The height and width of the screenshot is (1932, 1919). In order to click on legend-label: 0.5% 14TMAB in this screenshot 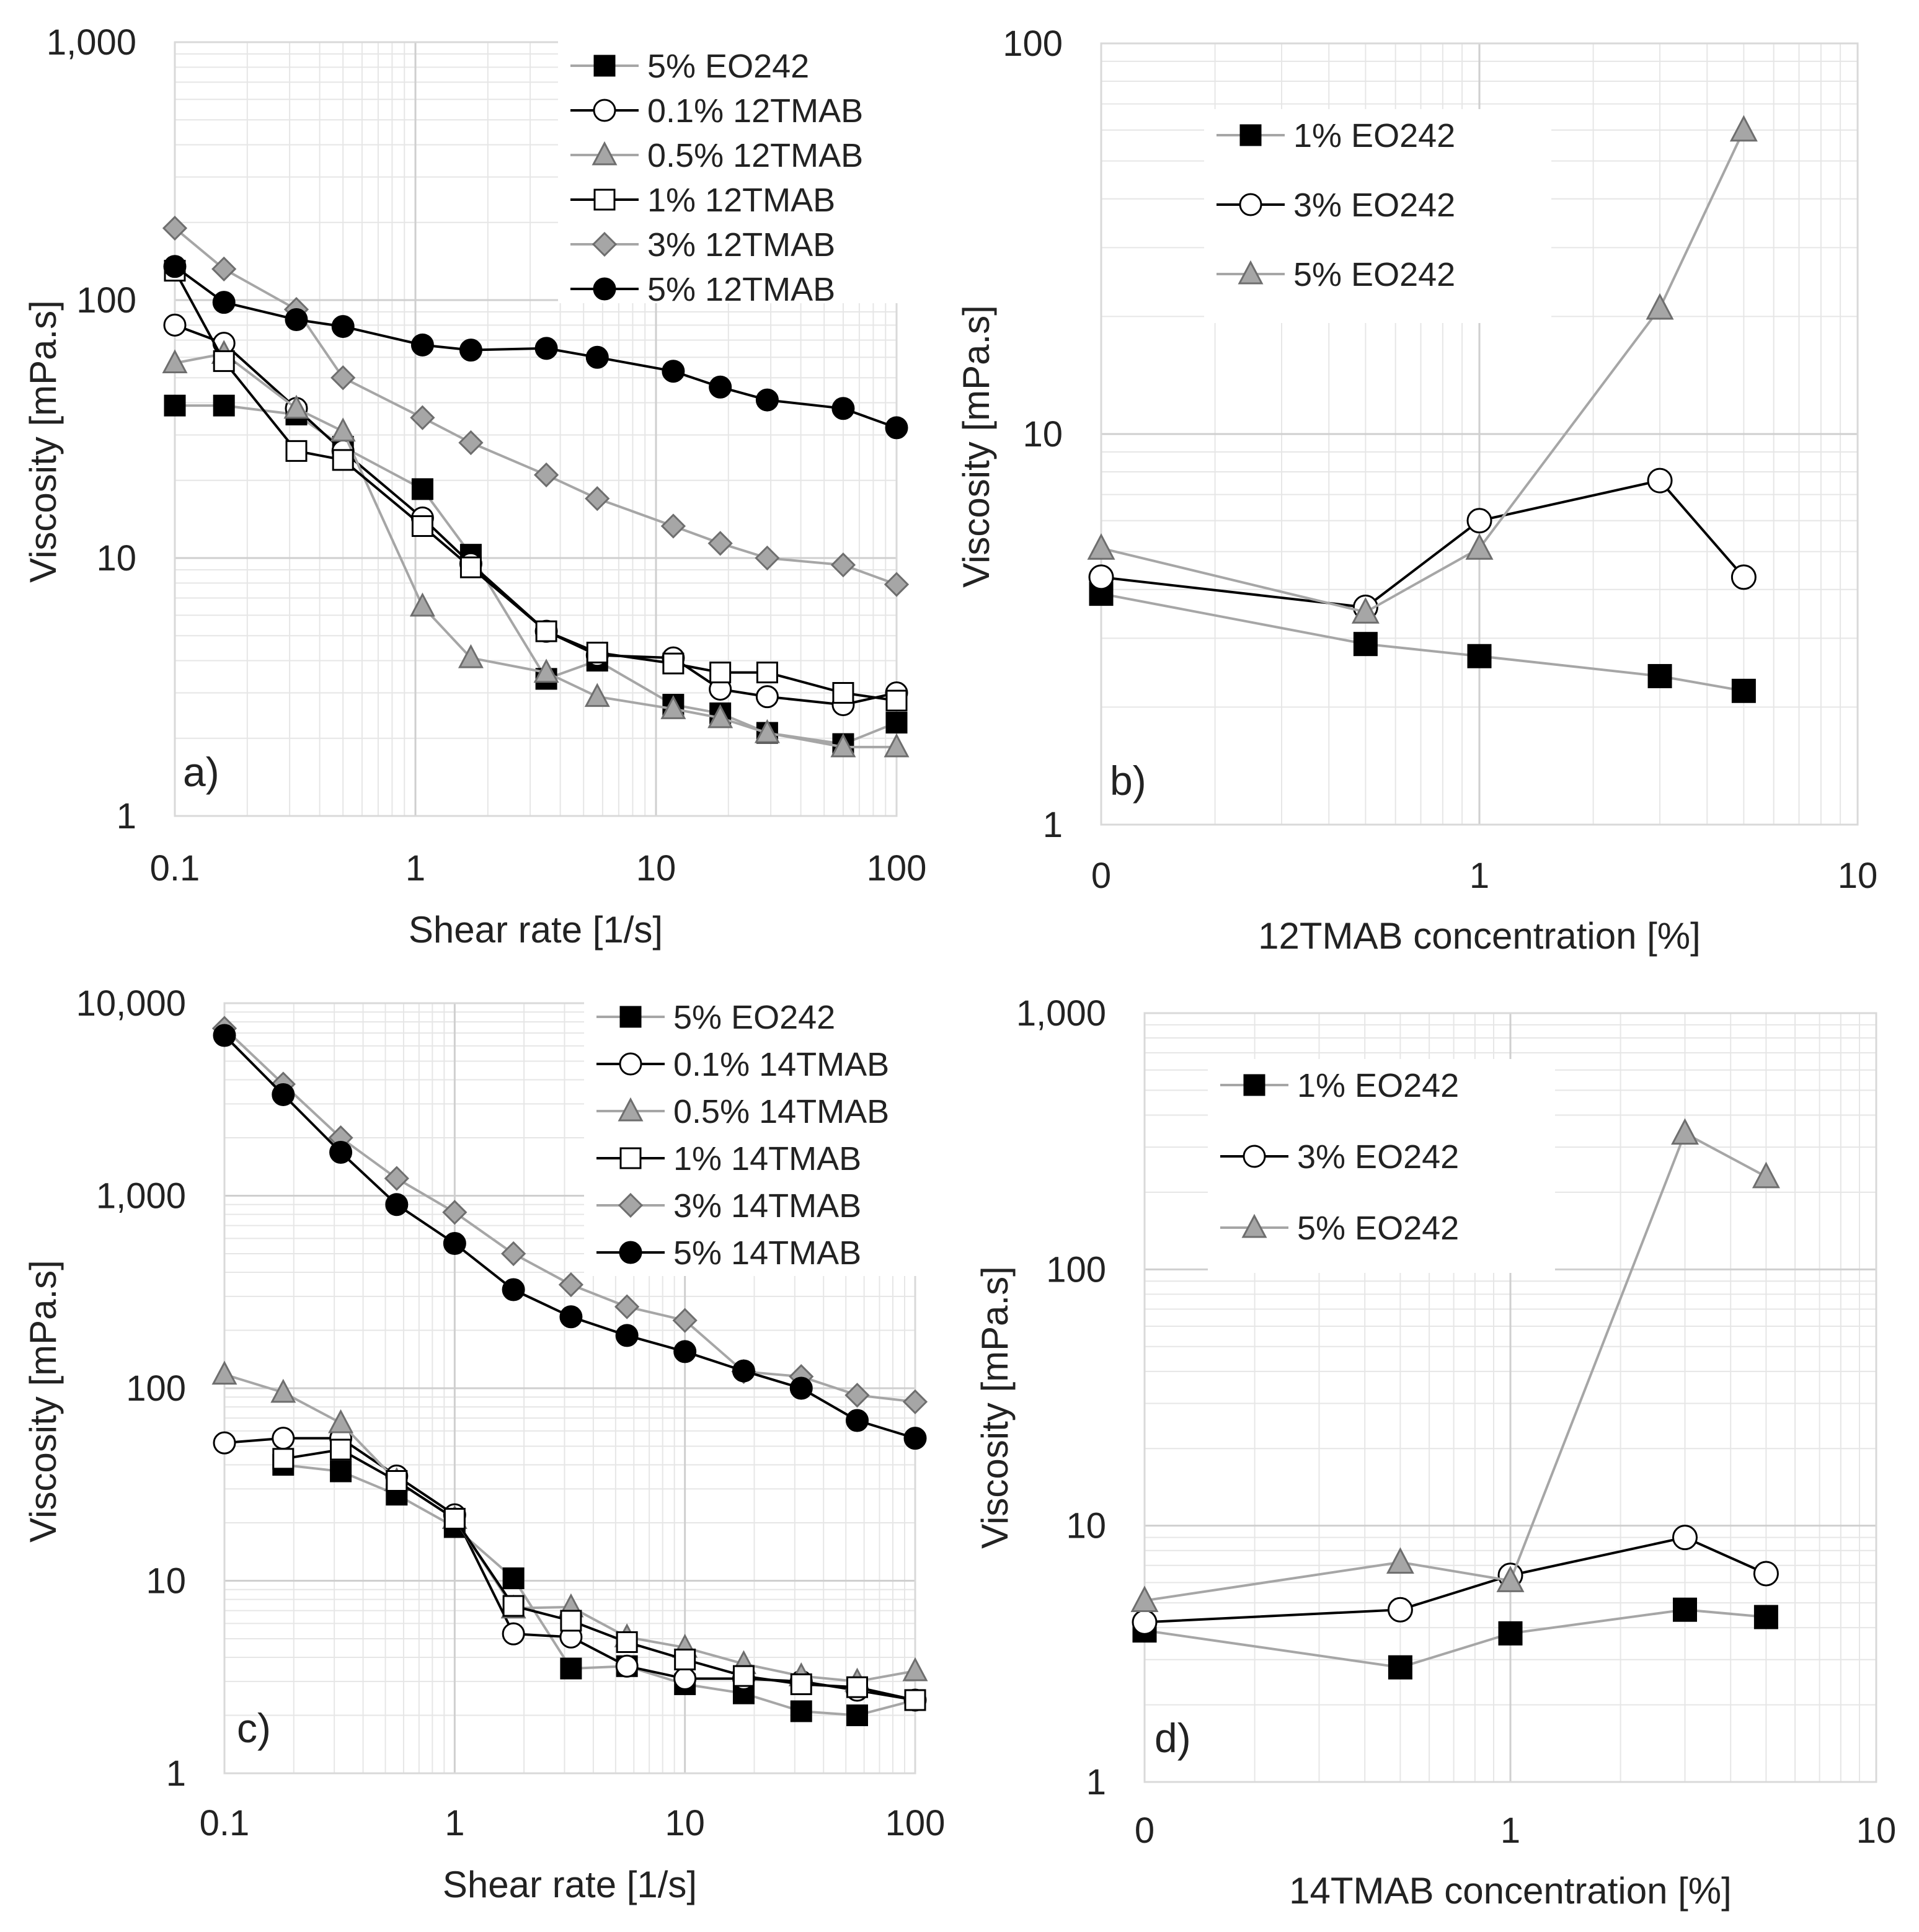, I will do `click(781, 1111)`.